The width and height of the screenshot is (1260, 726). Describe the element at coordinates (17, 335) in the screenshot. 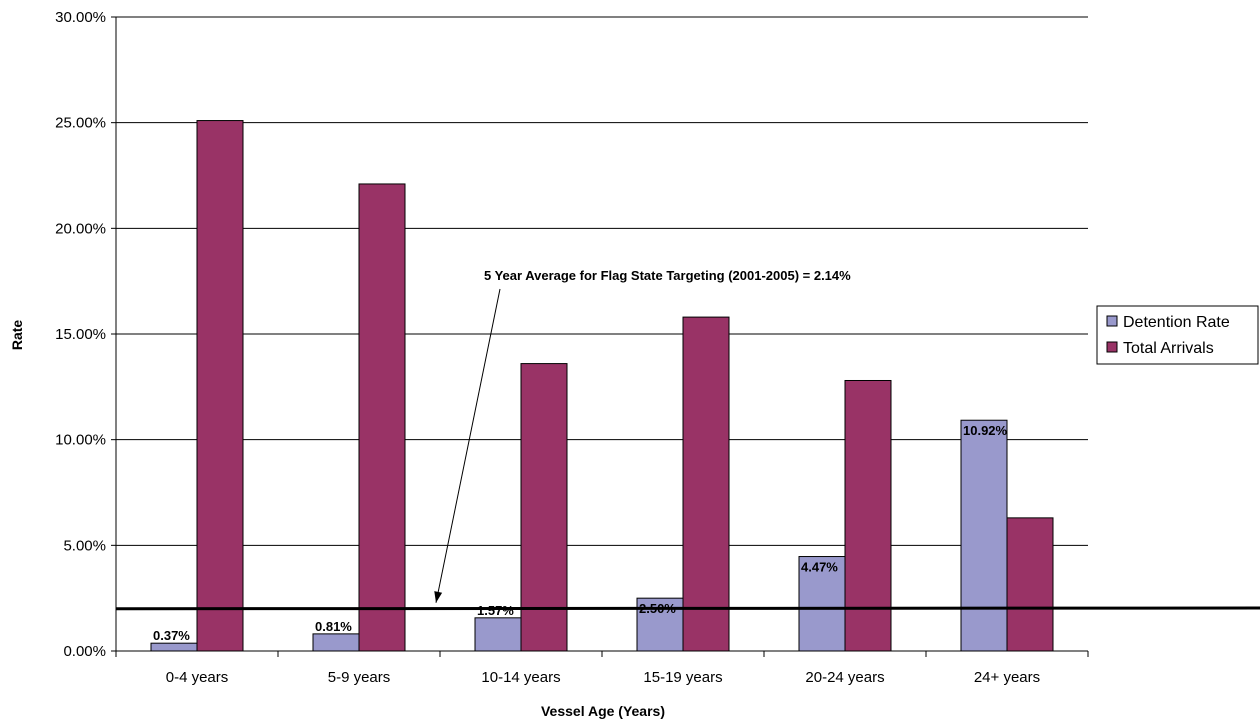

I see `y-axis-title: Rate` at that location.